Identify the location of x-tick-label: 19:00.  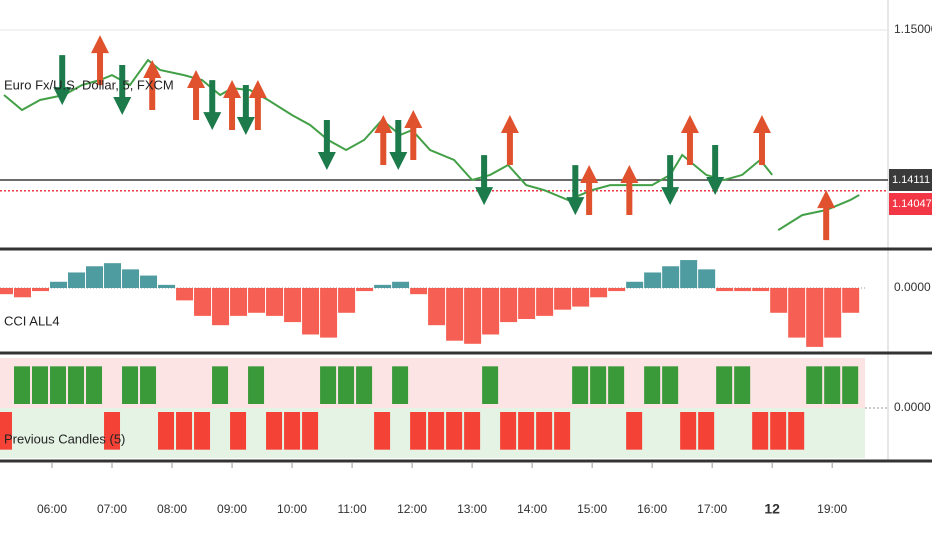
(832, 509).